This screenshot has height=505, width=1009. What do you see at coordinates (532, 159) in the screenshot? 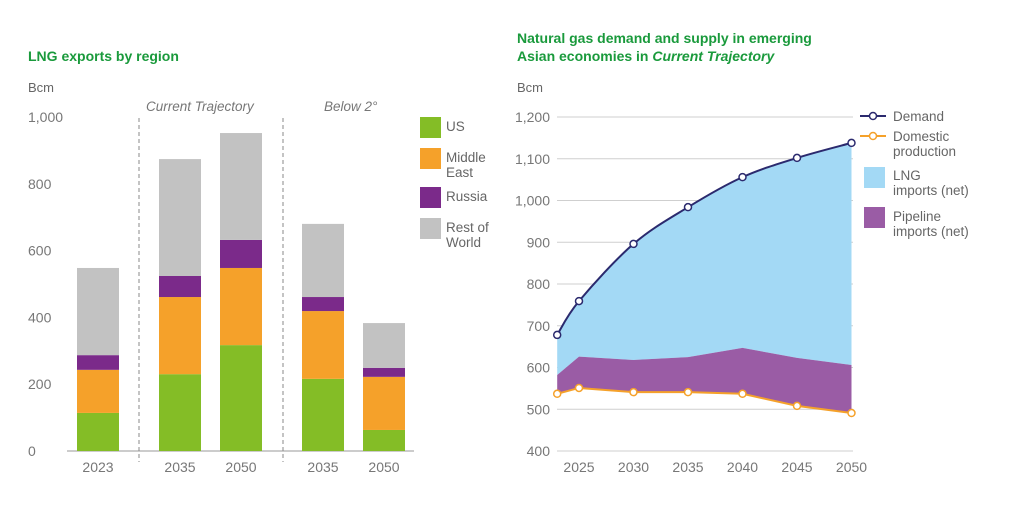
I see `y-tick-label: 1,100` at bounding box center [532, 159].